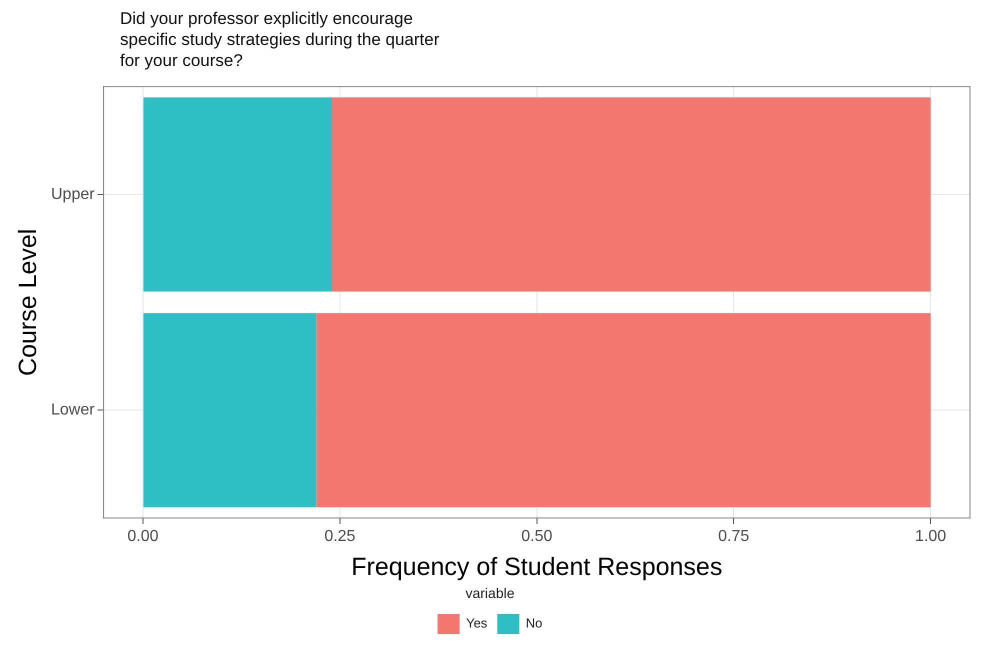 This screenshot has width=998, height=645. I want to click on y-axis-title: Course Level, so click(28, 302).